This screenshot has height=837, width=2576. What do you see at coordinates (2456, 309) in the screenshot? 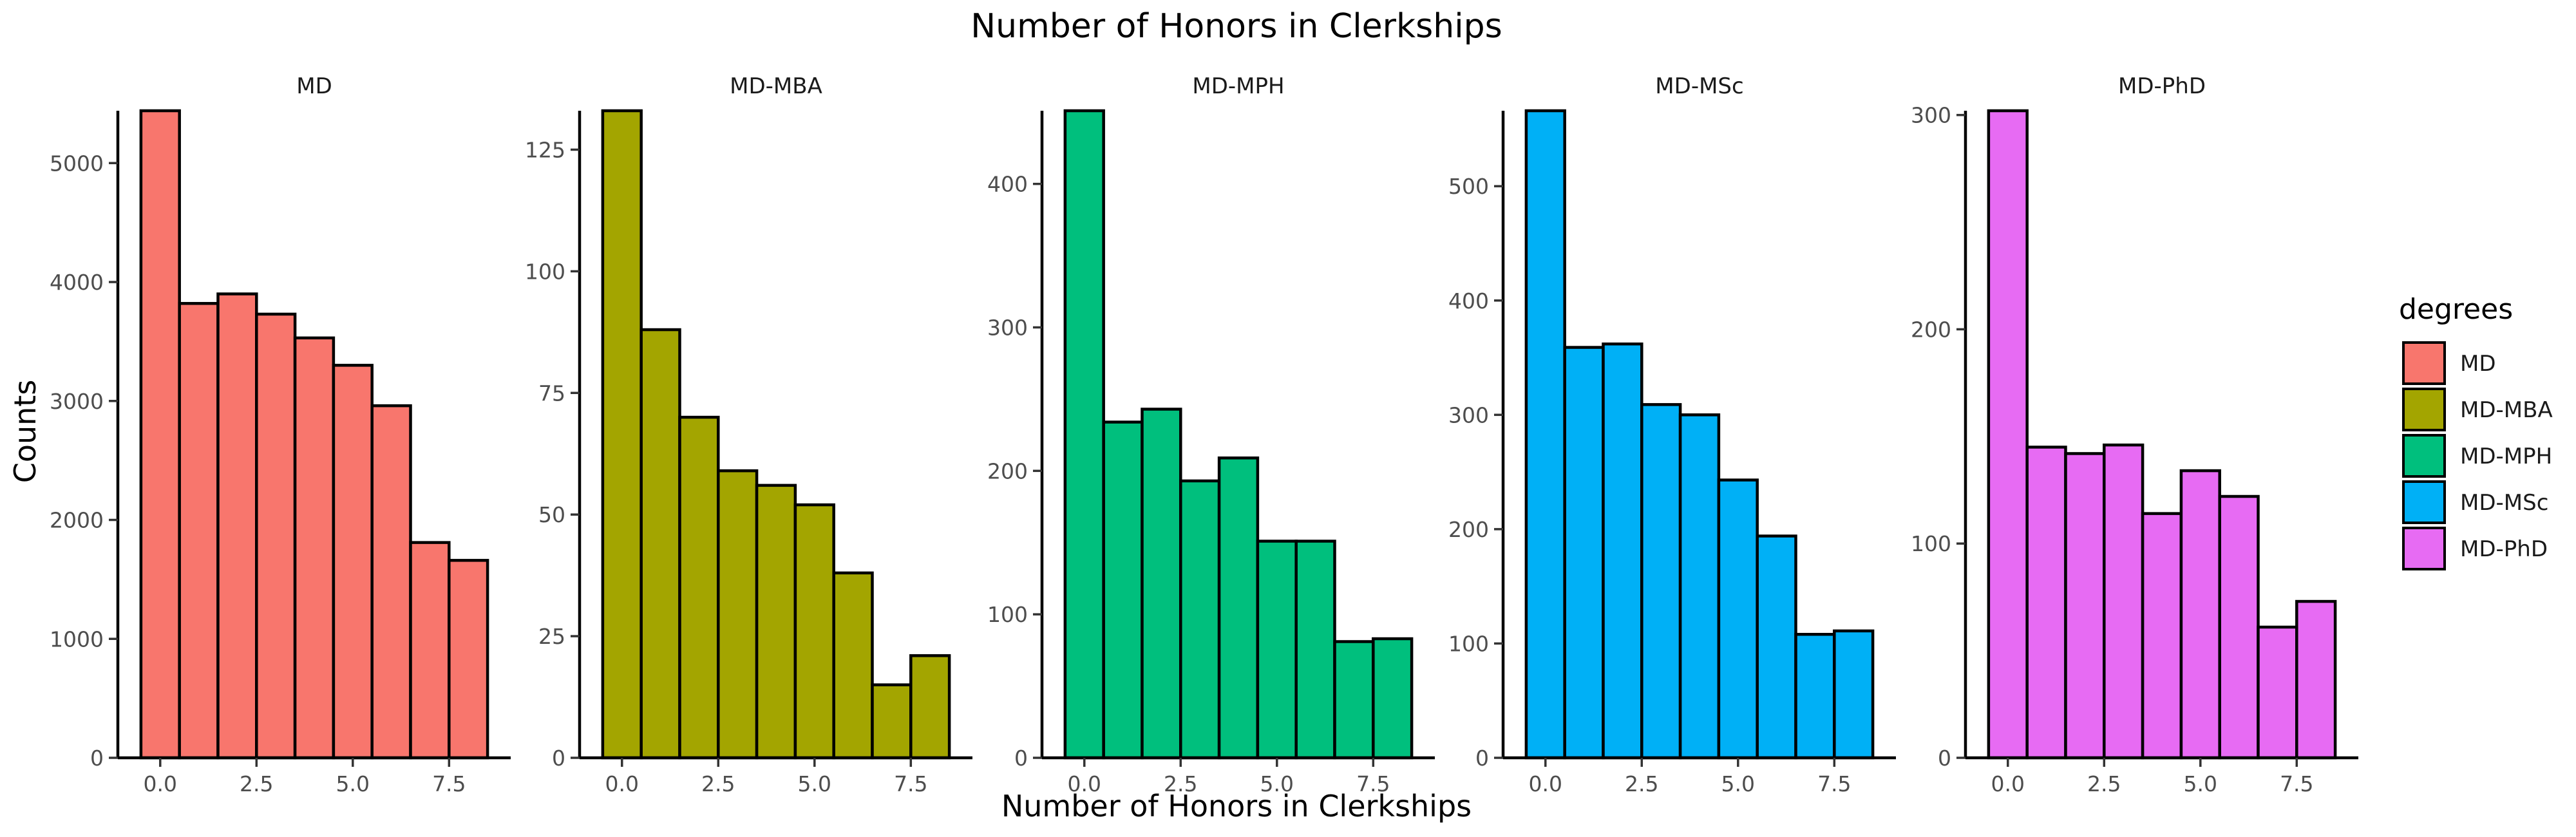
I see `legend-title: degrees` at bounding box center [2456, 309].